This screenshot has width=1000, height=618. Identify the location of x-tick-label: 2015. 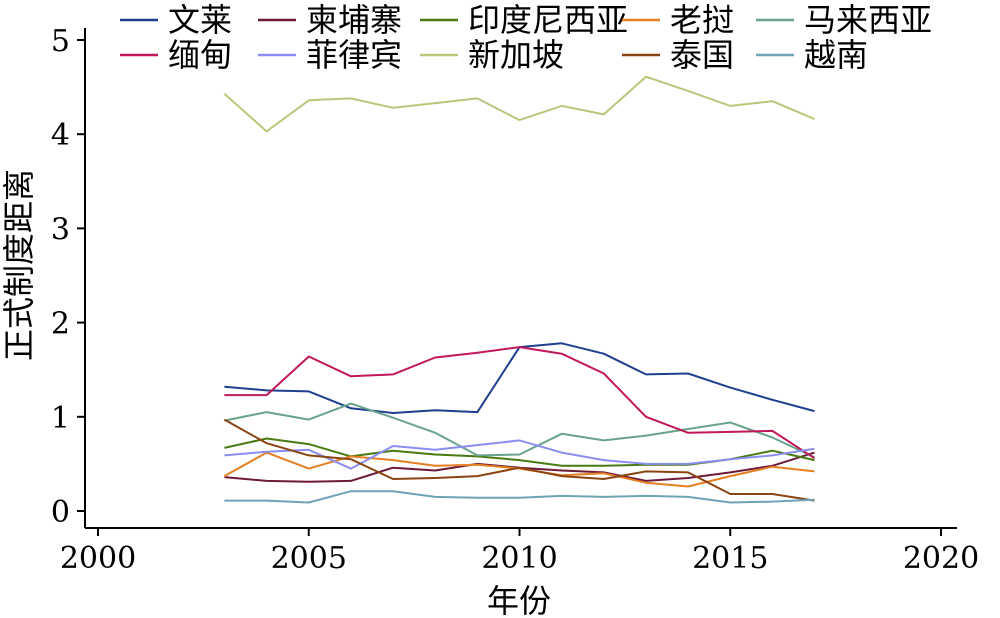
(730, 558).